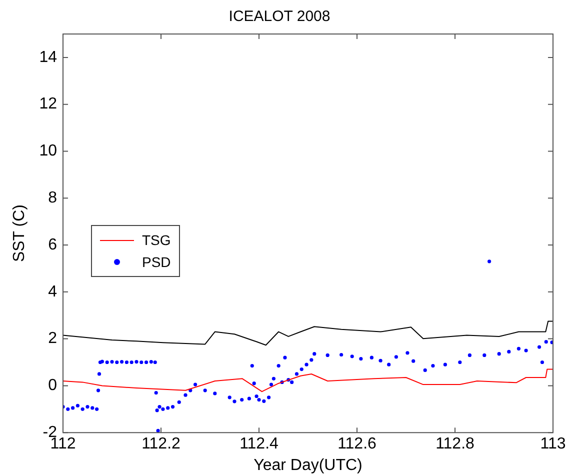  Describe the element at coordinates (161, 444) in the screenshot. I see `x-tick-label: 112.2` at that location.